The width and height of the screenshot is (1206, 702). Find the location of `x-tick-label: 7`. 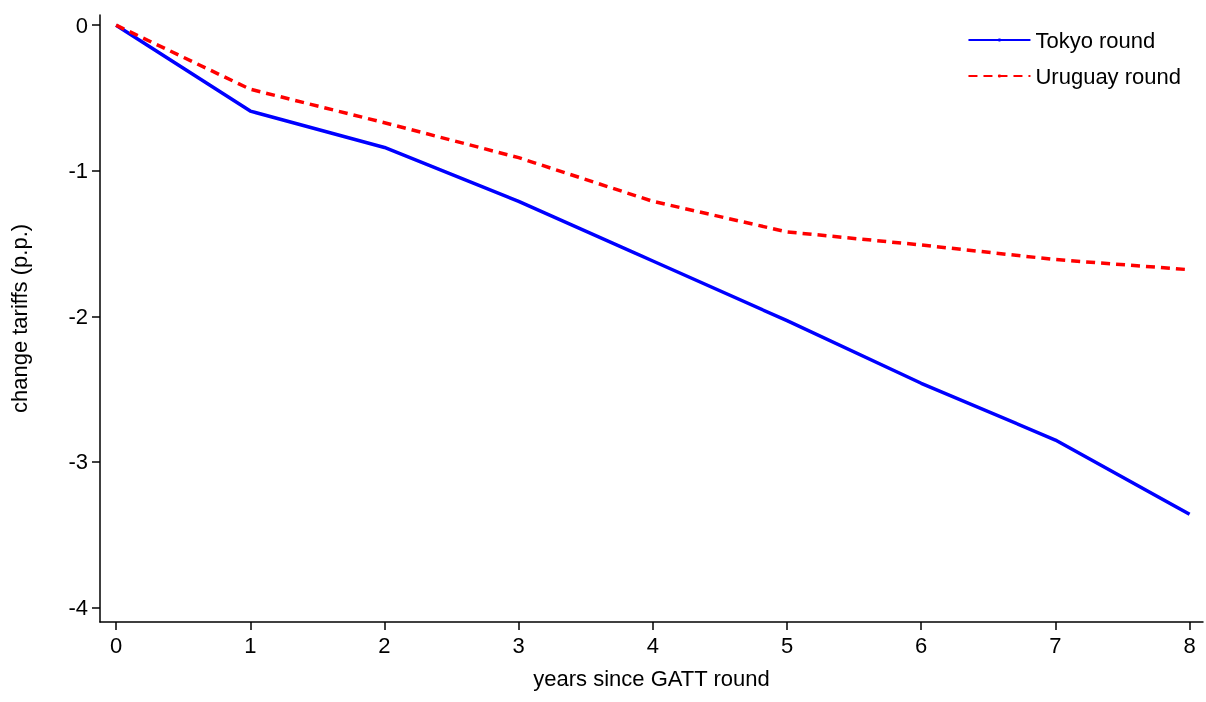

x-tick-label: 7 is located at coordinates (1055, 645).